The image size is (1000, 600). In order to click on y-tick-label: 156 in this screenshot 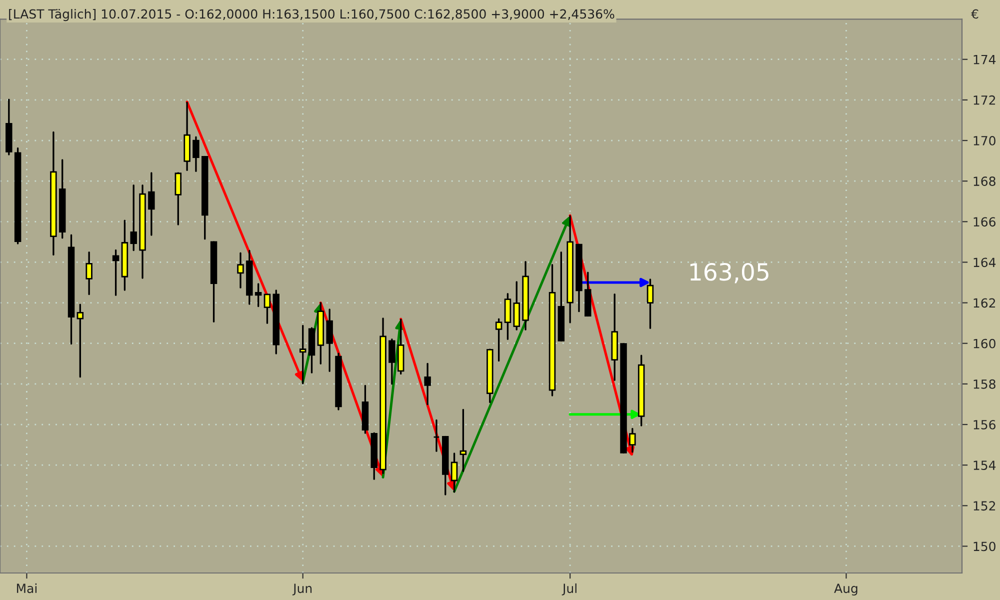, I will do `click(985, 425)`.